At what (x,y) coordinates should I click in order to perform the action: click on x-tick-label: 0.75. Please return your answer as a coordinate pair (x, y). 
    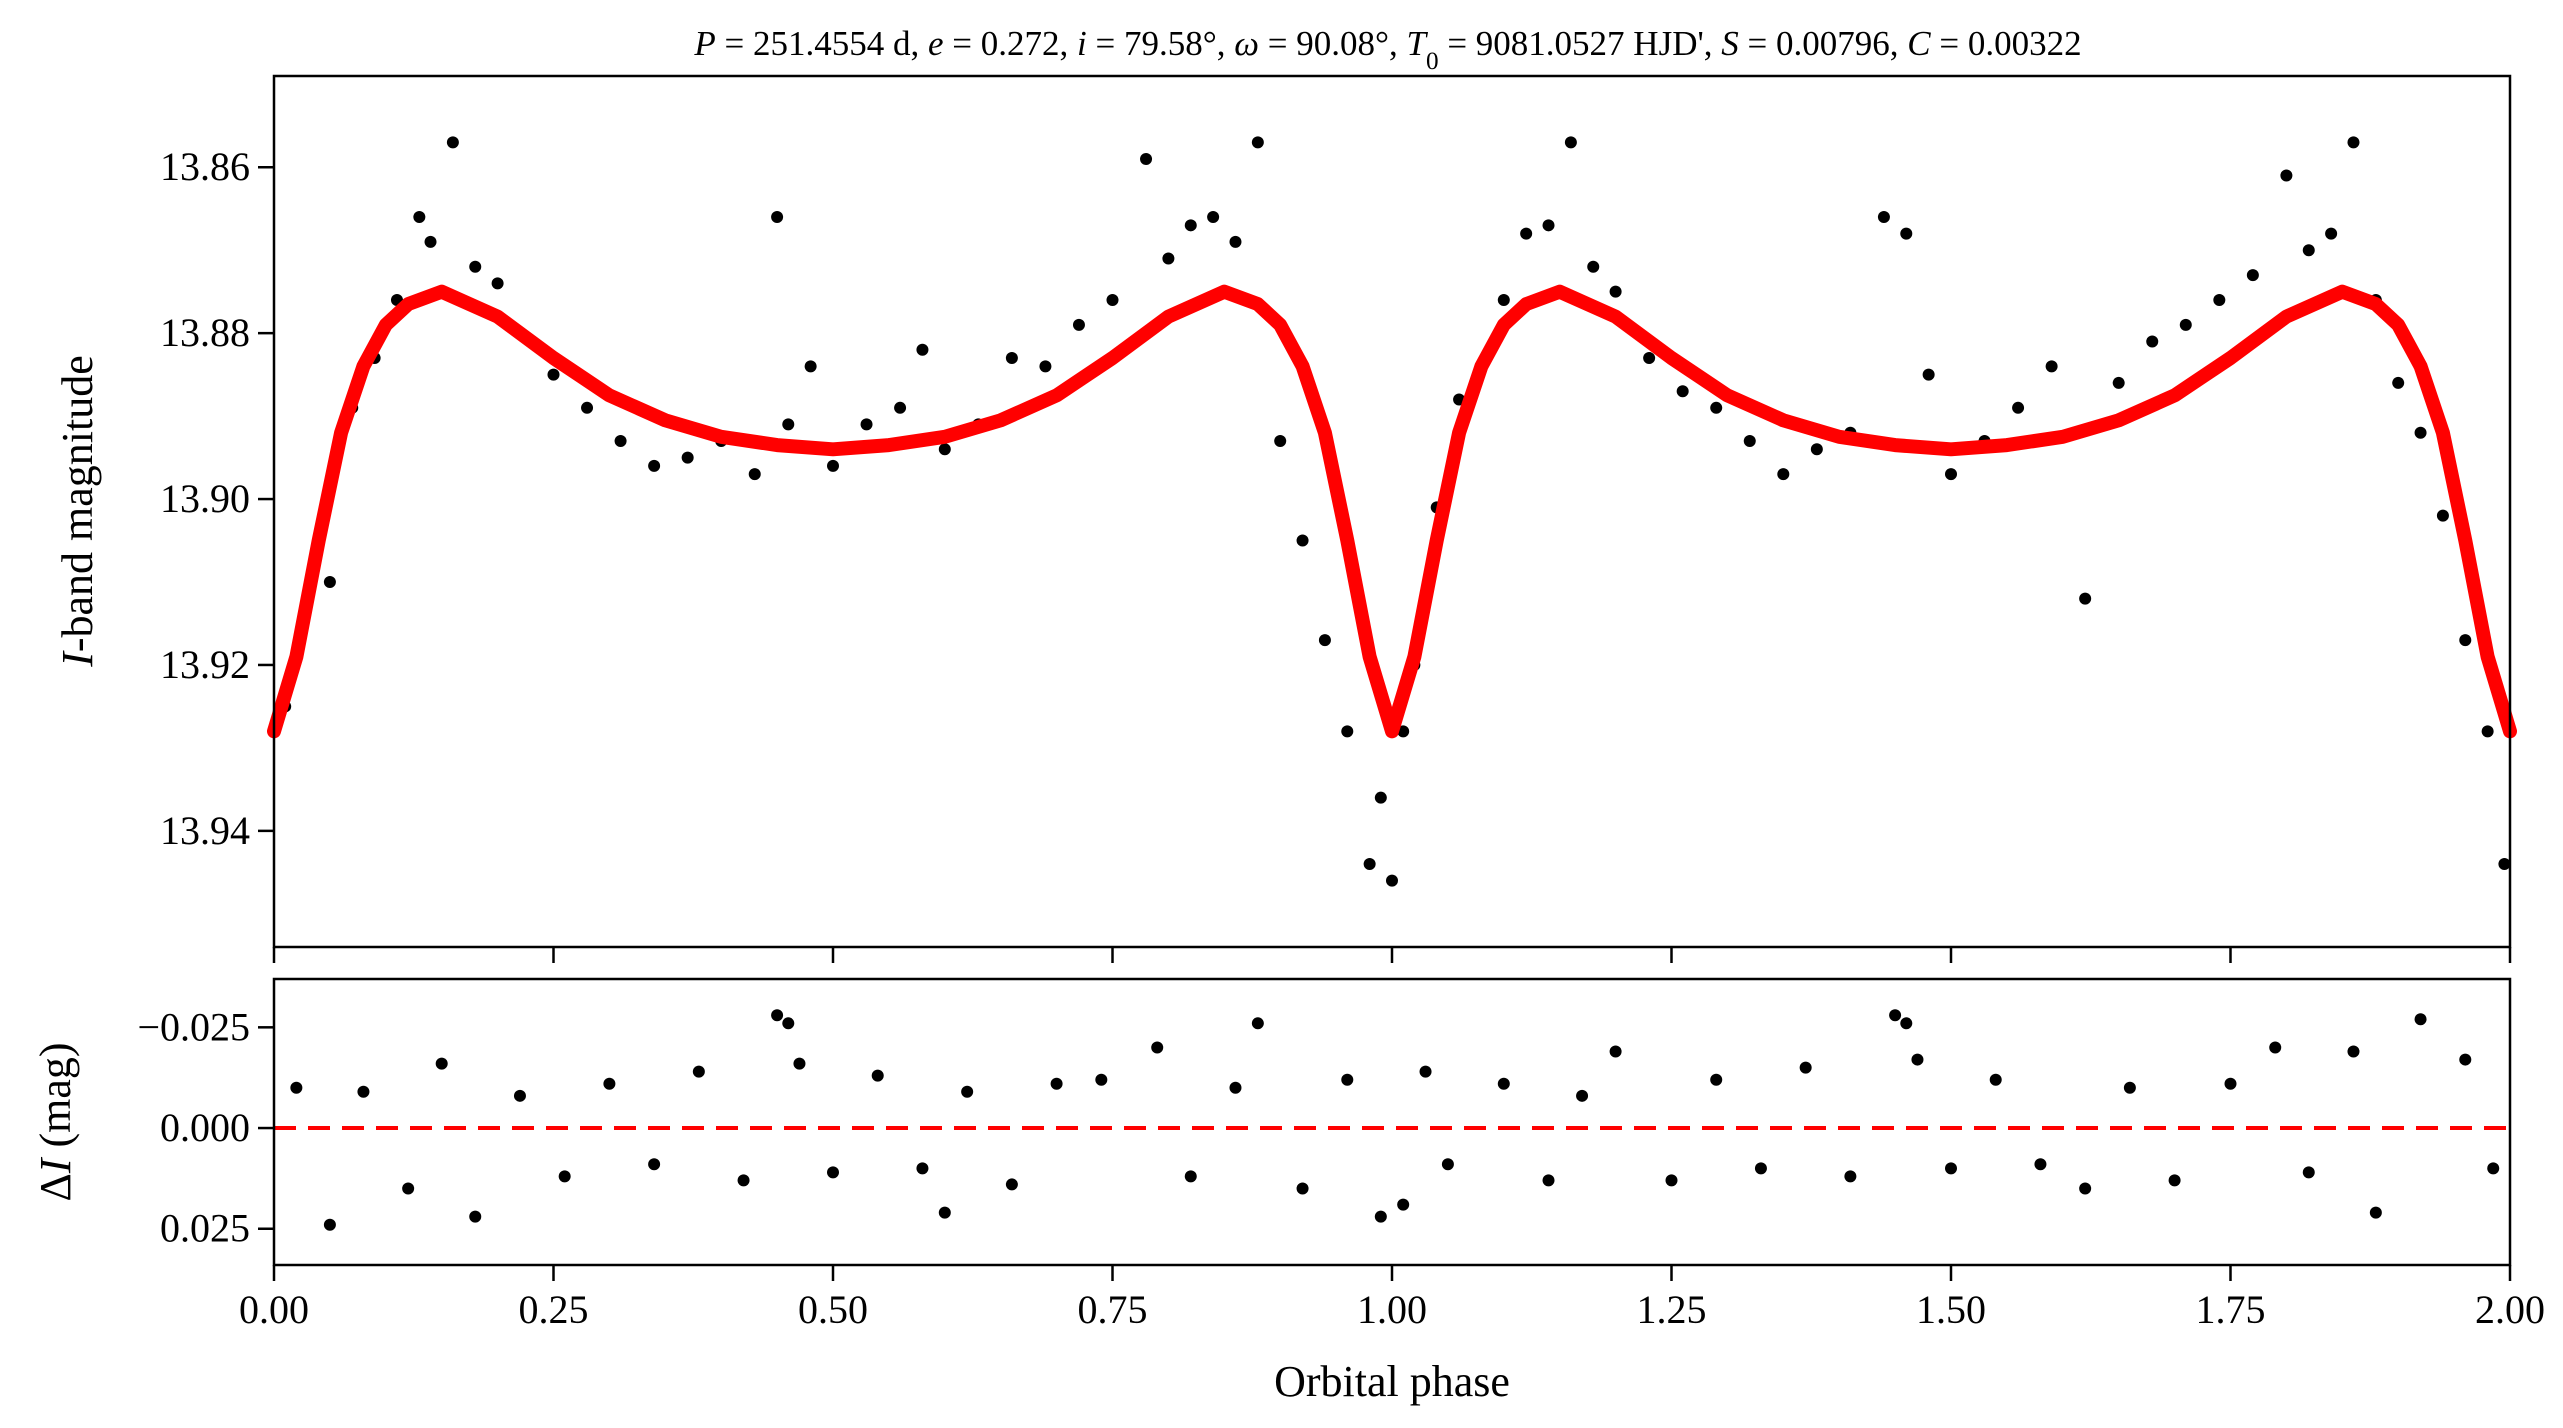
    Looking at the image, I should click on (1113, 1309).